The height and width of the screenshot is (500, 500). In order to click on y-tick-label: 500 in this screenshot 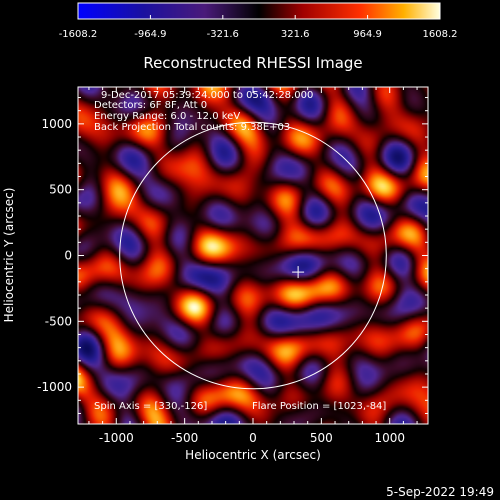, I will do `click(60, 190)`.